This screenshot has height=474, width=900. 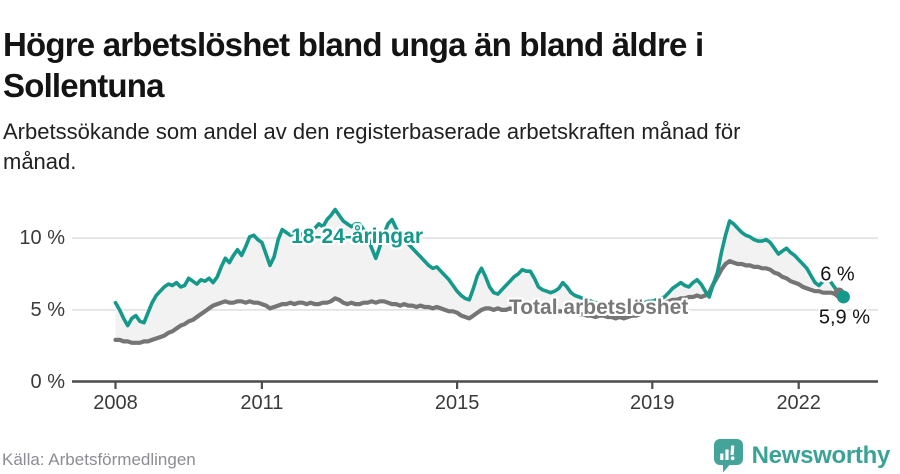 What do you see at coordinates (843, 297) in the screenshot?
I see `end-dot-youth` at bounding box center [843, 297].